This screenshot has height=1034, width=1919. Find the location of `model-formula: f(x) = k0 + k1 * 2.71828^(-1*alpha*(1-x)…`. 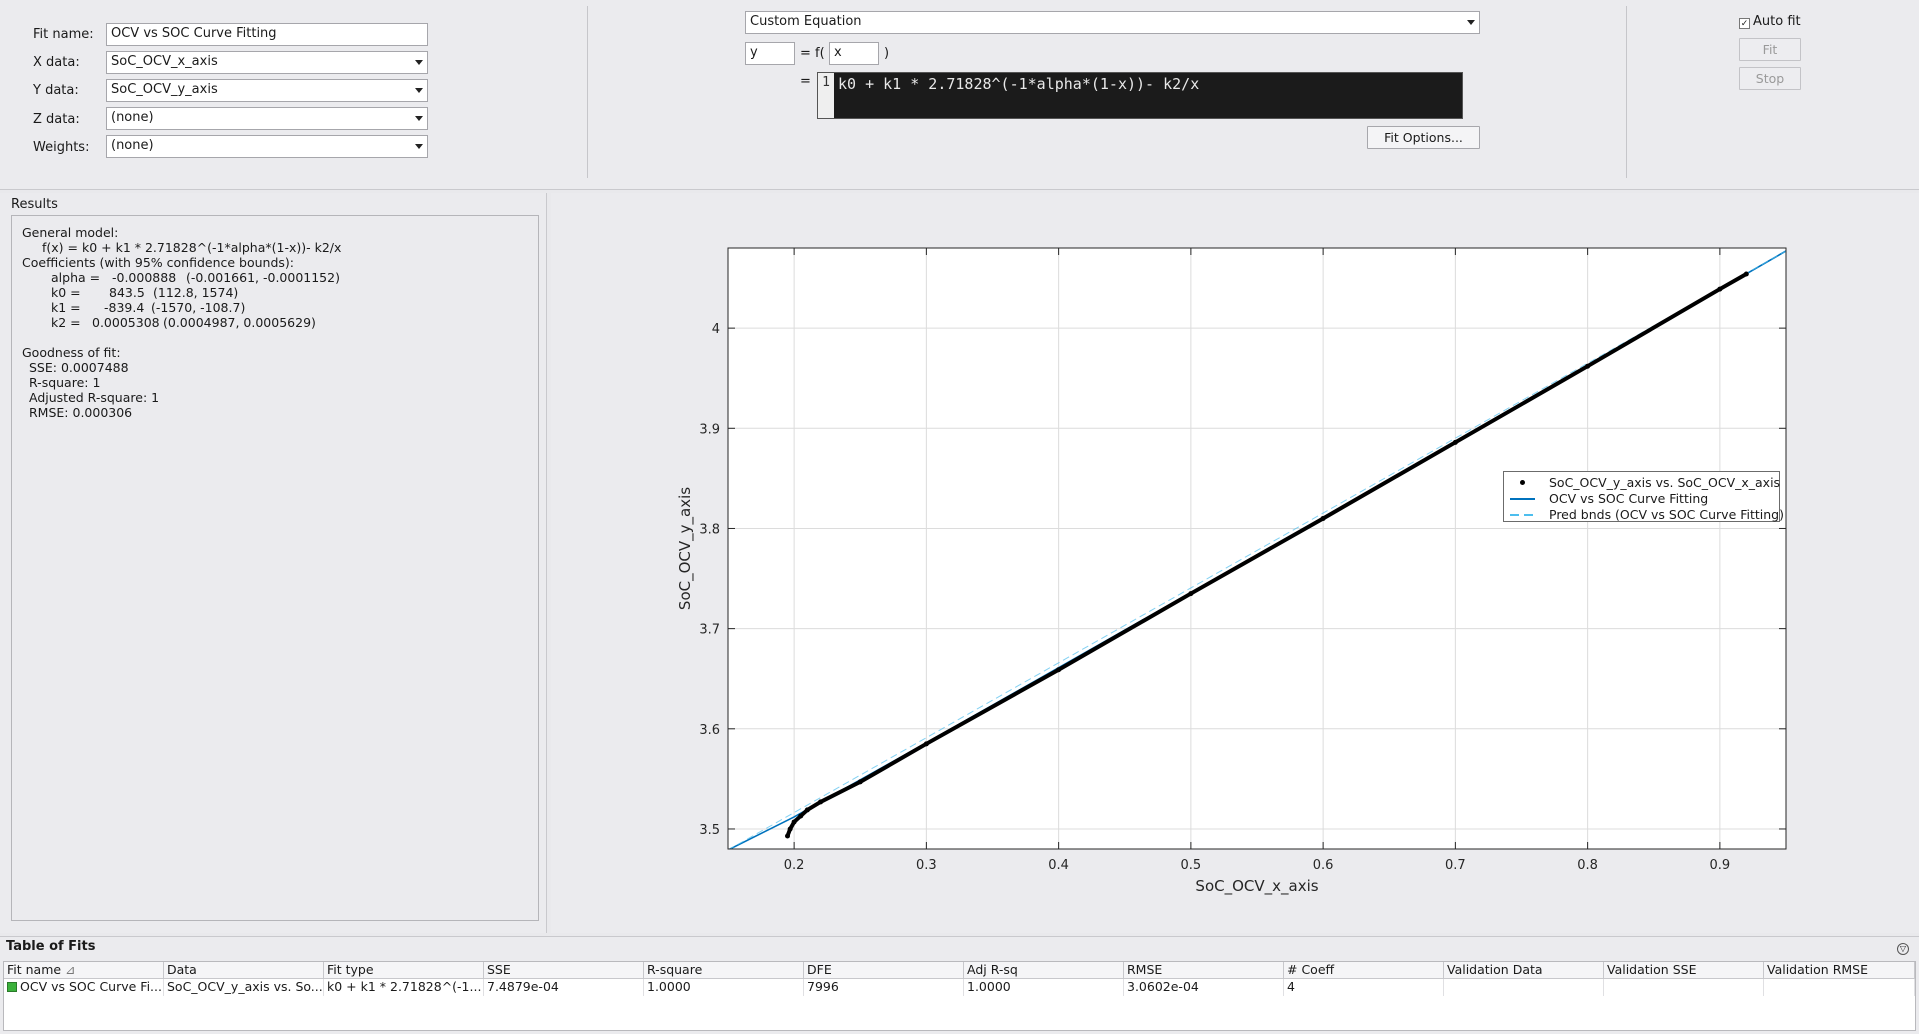

model-formula: f(x) = k0 + k1 * 2.71828^(-1*alpha*(1-x)… is located at coordinates (192, 247).